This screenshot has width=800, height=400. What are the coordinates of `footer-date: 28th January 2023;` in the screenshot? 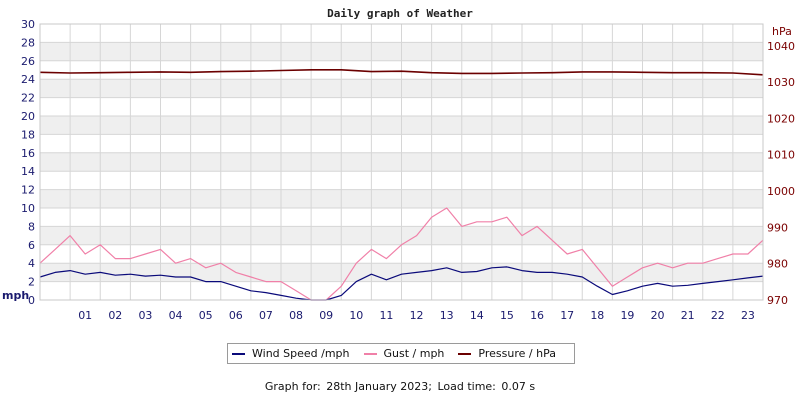 It's located at (379, 386).